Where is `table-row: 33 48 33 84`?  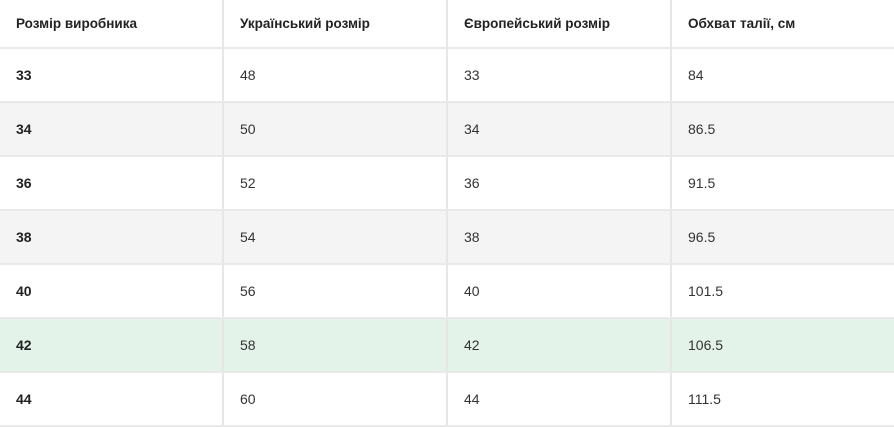 table-row: 33 48 33 84 is located at coordinates (447, 75).